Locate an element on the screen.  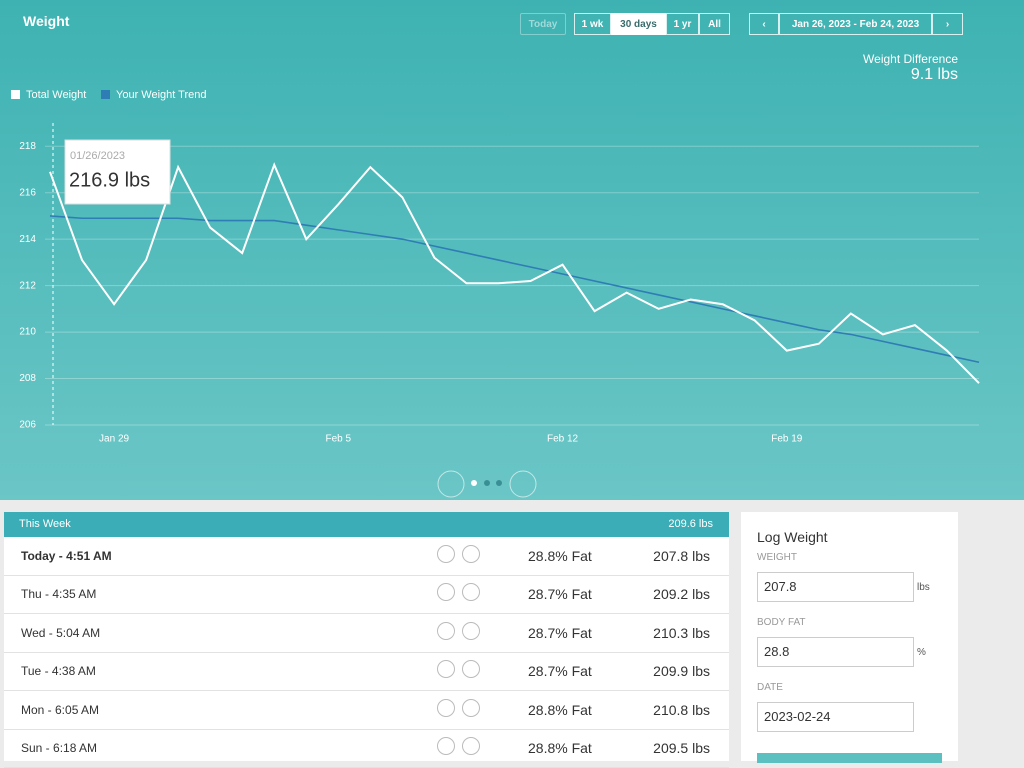
pager-prev is located at coordinates (451, 484).